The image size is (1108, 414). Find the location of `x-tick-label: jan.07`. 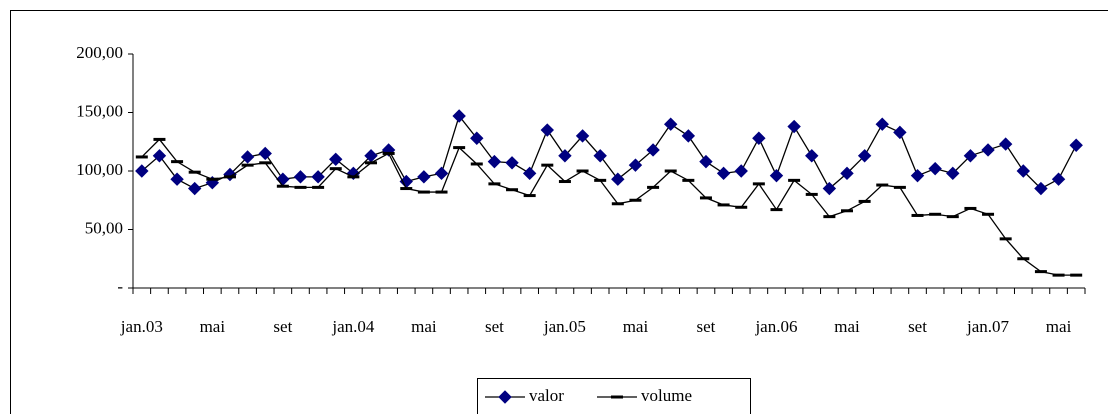

x-tick-label: jan.07 is located at coordinates (988, 326).